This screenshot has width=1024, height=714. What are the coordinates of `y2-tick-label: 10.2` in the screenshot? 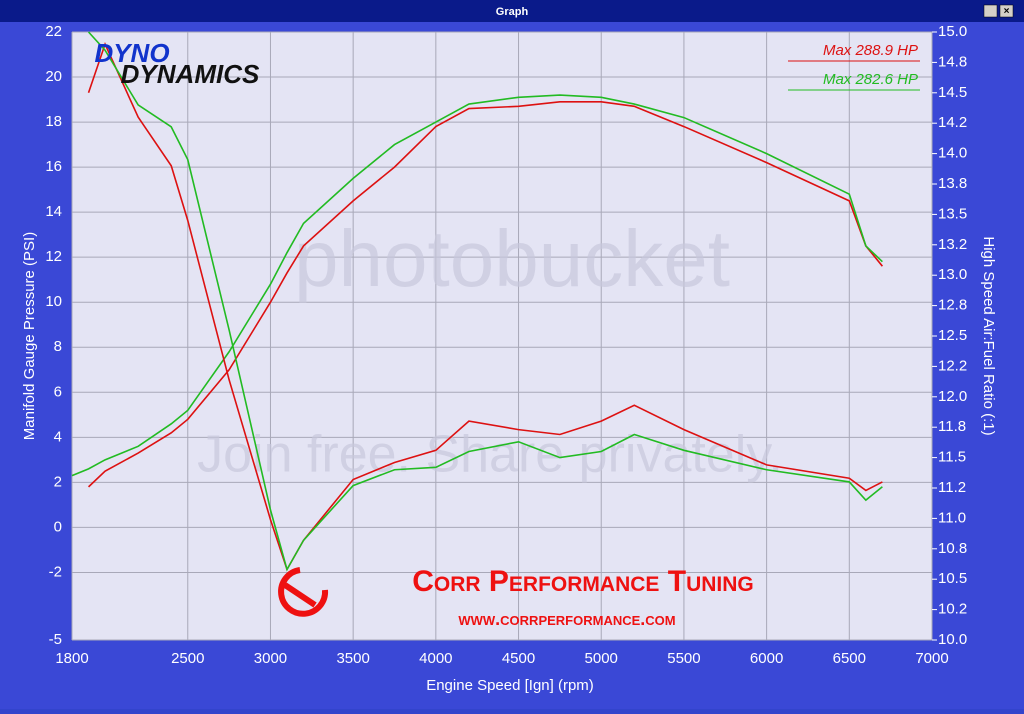 It's located at (952, 609).